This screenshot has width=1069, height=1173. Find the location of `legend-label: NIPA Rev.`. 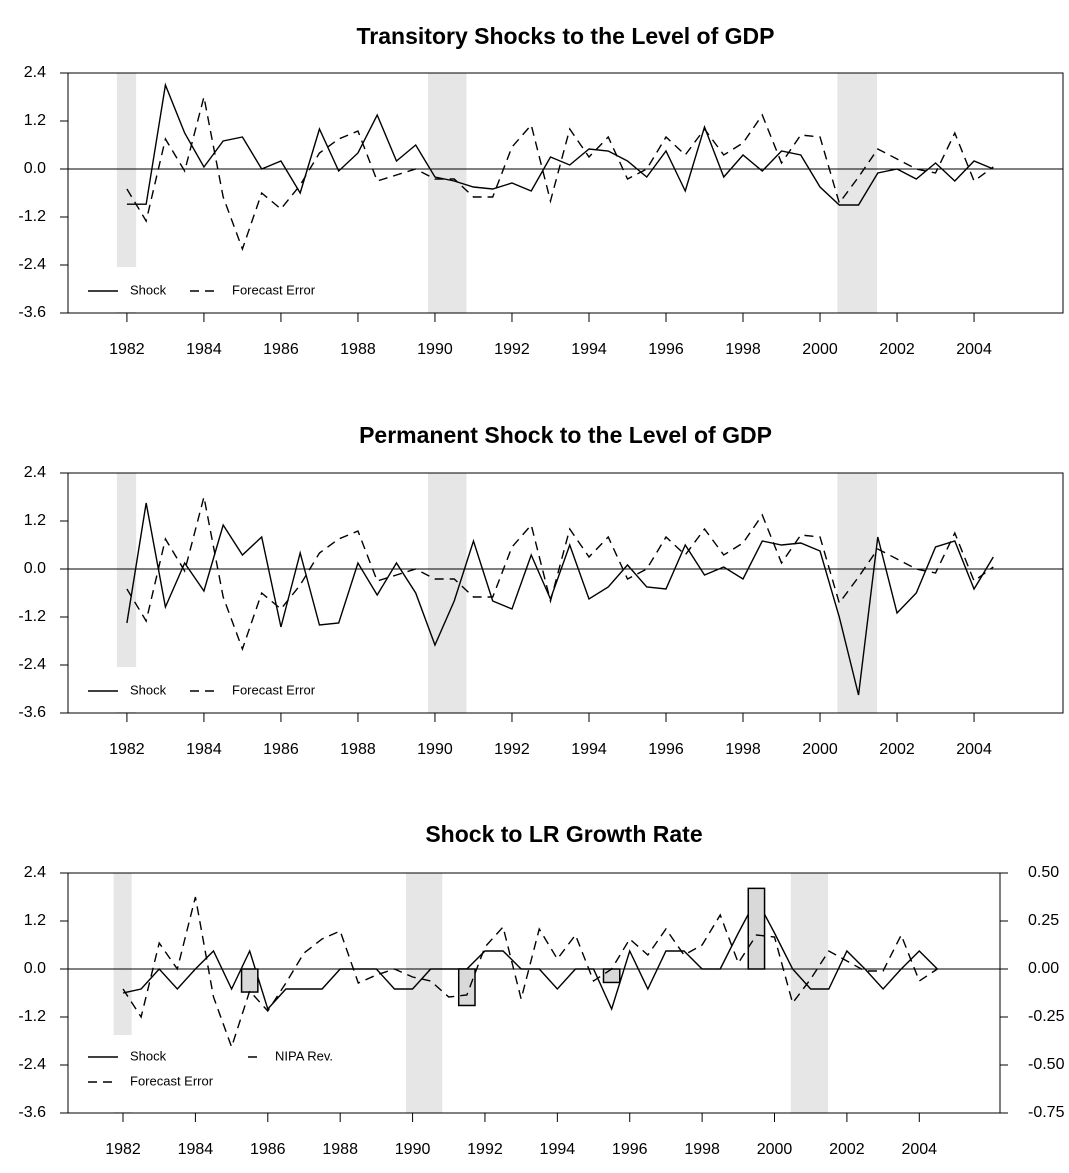

legend-label: NIPA Rev. is located at coordinates (304, 1055).